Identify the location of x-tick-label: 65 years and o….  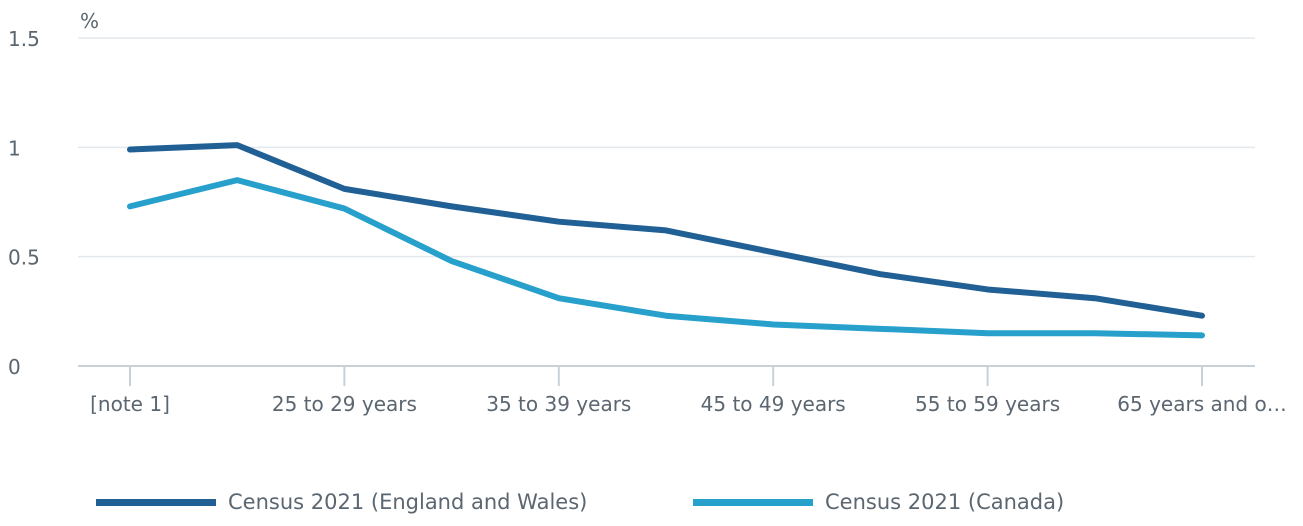
(1201, 404).